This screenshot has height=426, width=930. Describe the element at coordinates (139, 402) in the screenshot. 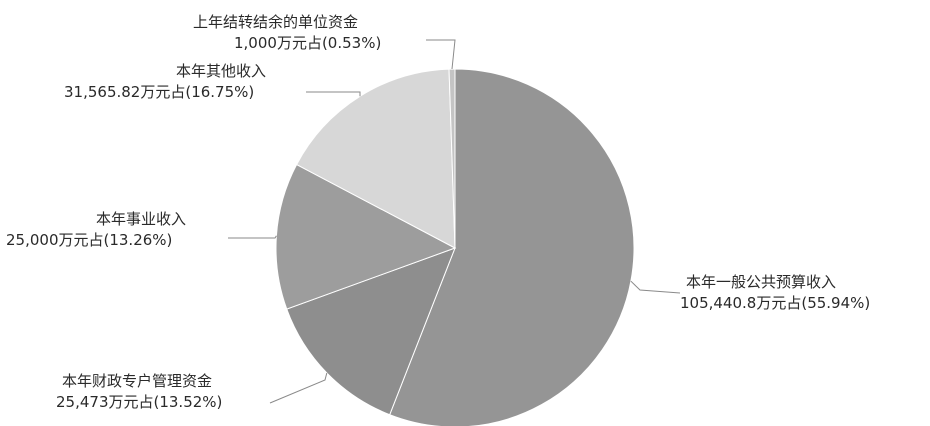

I see `slice-label-value: 25,473万元占(13.52%)` at that location.